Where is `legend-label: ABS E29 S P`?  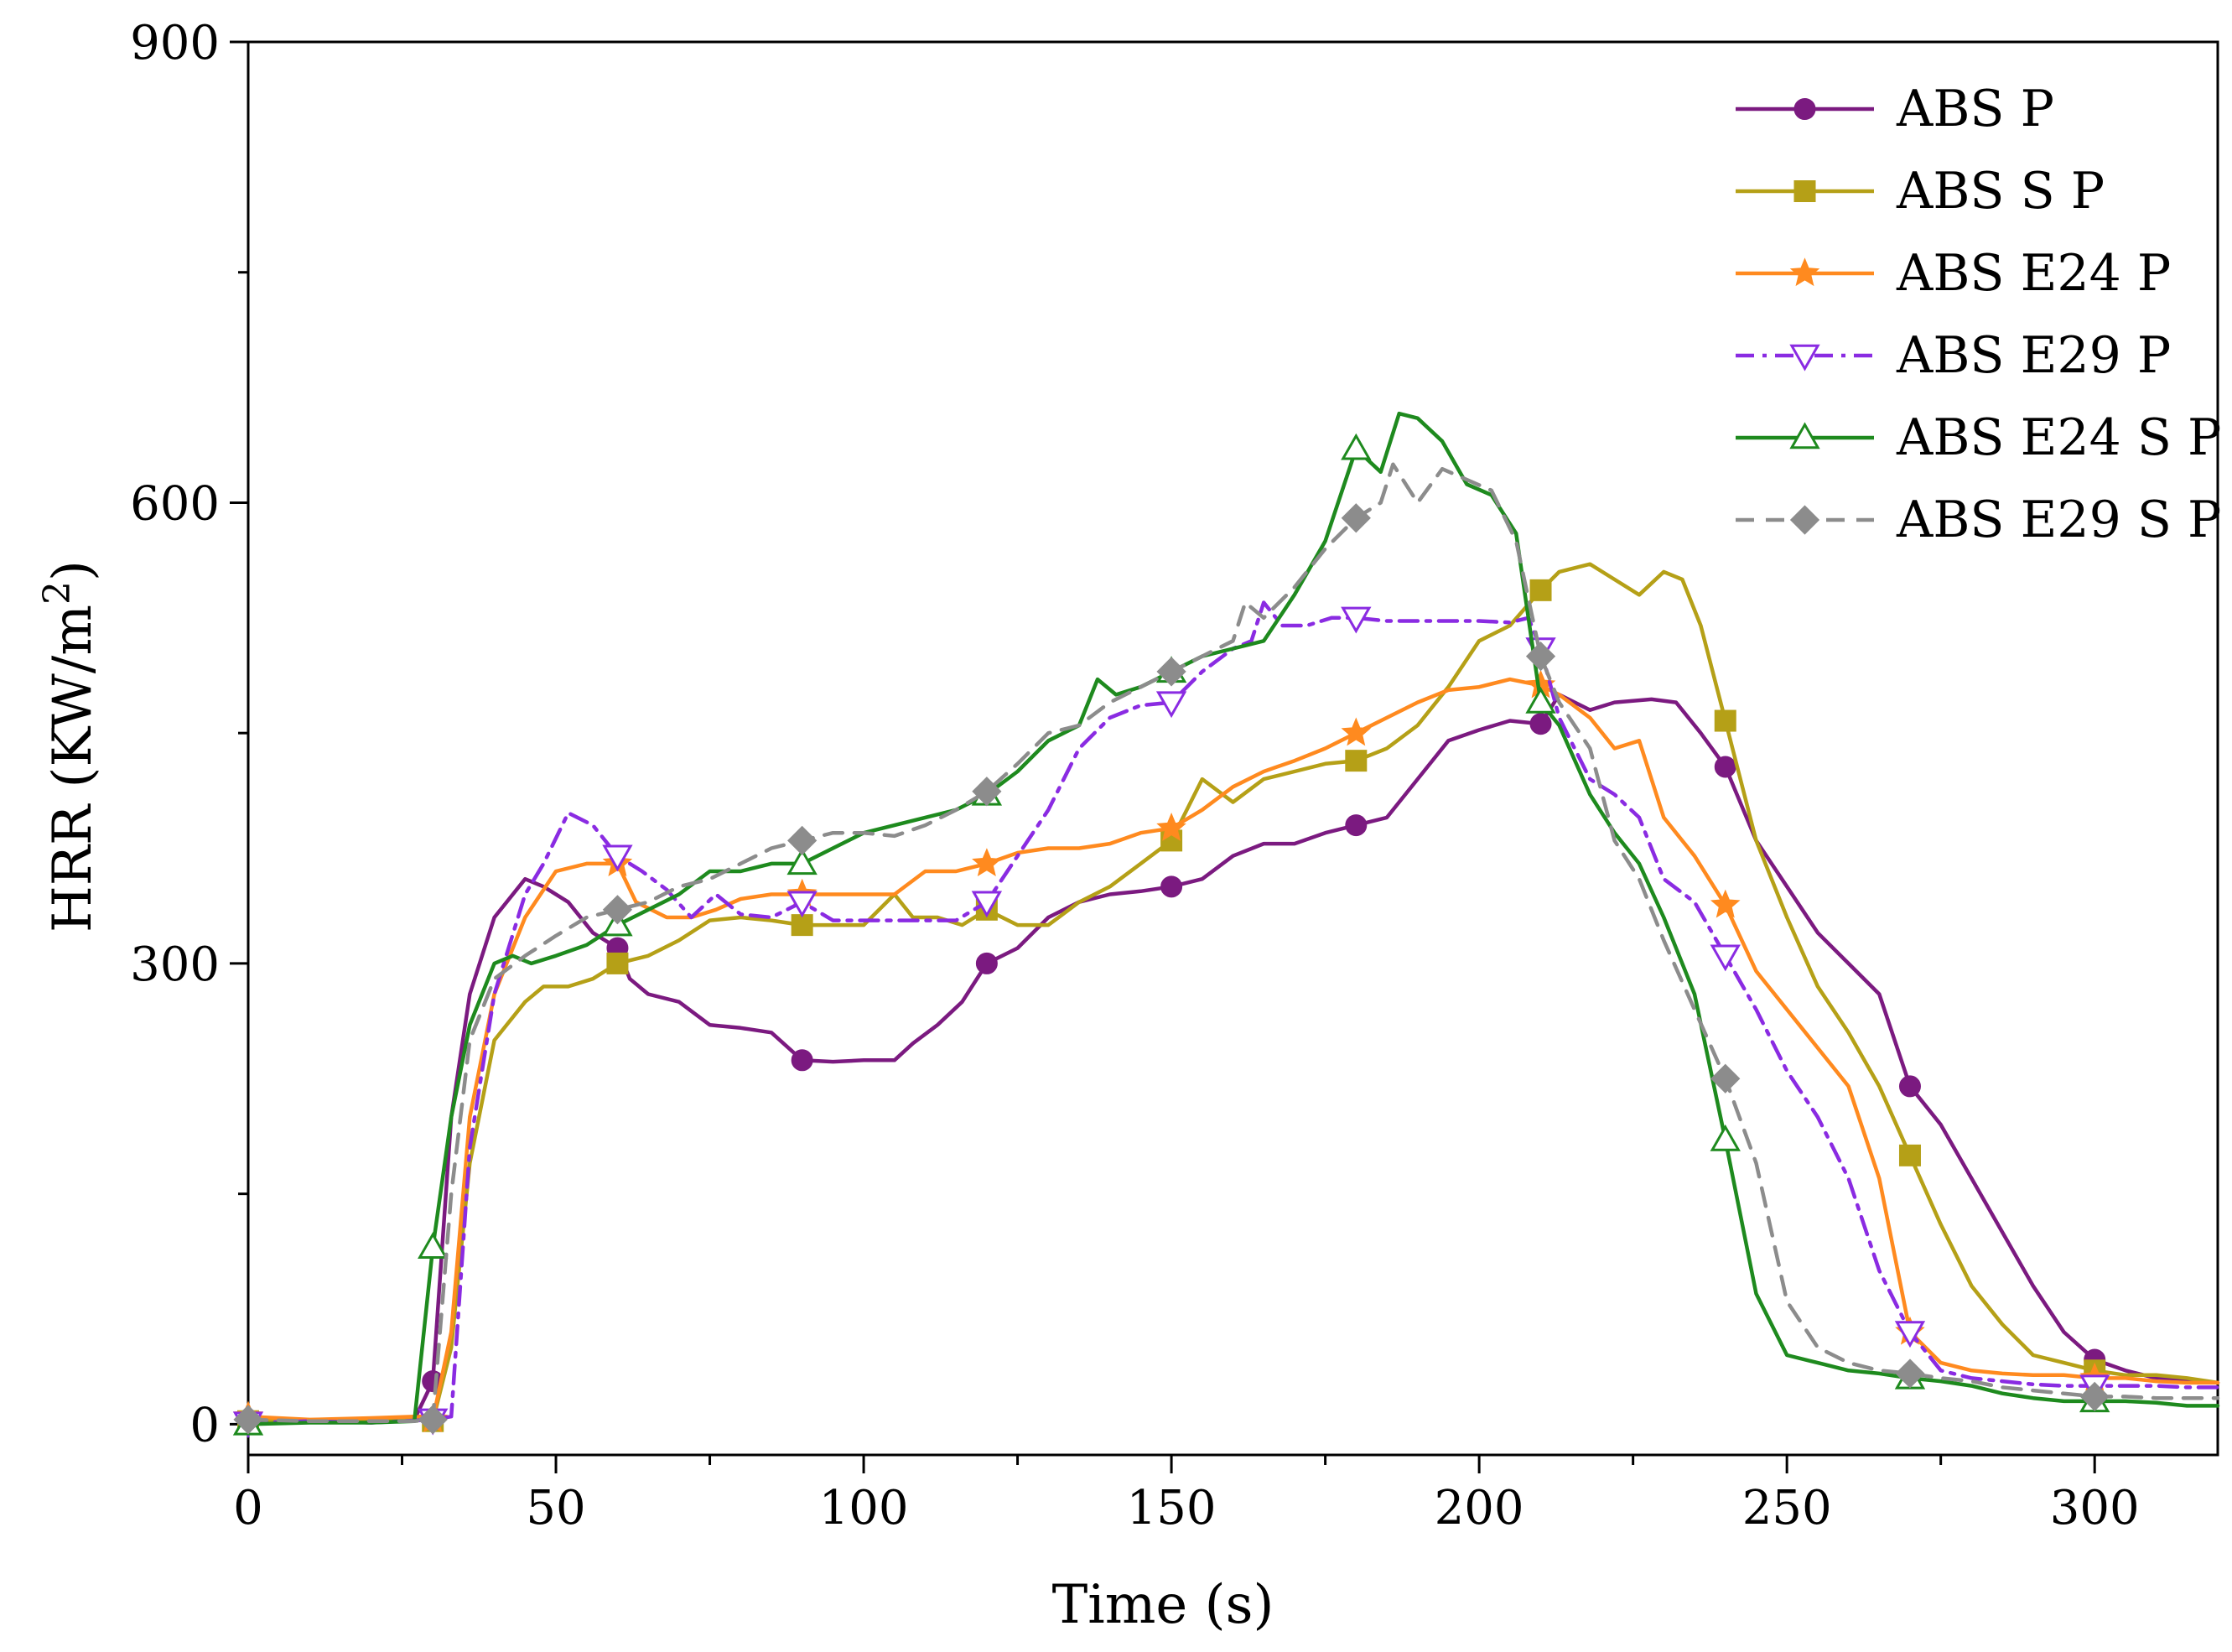 legend-label: ABS E29 S P is located at coordinates (2058, 520).